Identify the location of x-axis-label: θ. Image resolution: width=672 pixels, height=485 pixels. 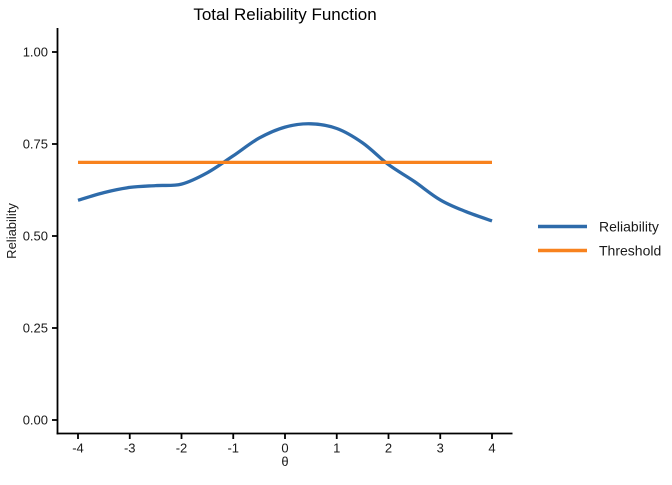
(284, 461).